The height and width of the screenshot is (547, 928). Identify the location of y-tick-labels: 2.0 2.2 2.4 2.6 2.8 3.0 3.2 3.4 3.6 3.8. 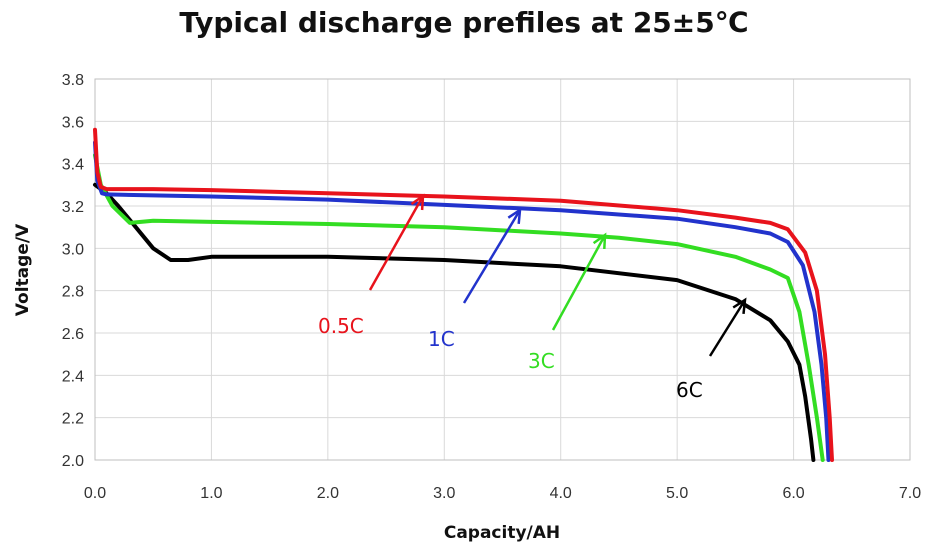
(73, 271).